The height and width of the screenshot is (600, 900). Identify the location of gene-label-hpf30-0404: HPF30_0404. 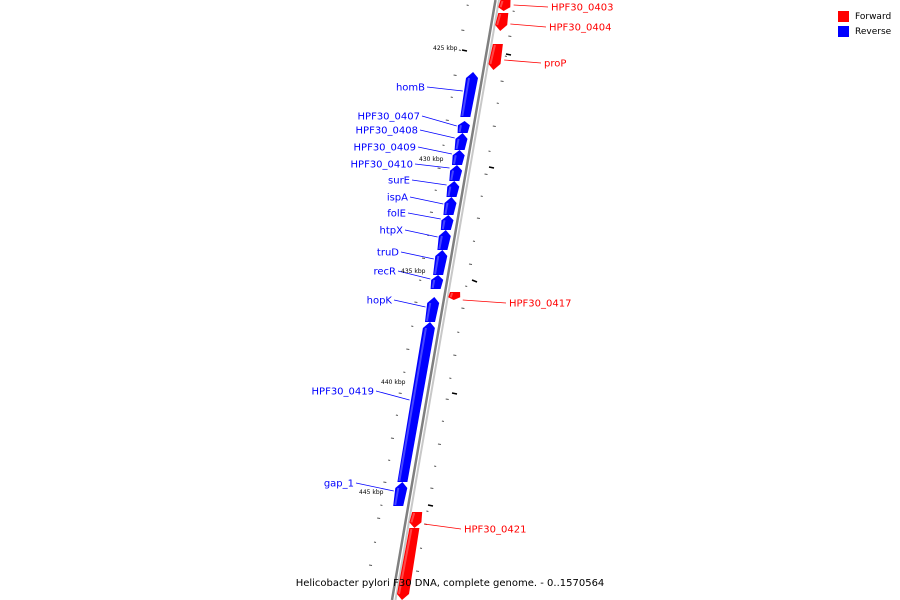
(580, 28).